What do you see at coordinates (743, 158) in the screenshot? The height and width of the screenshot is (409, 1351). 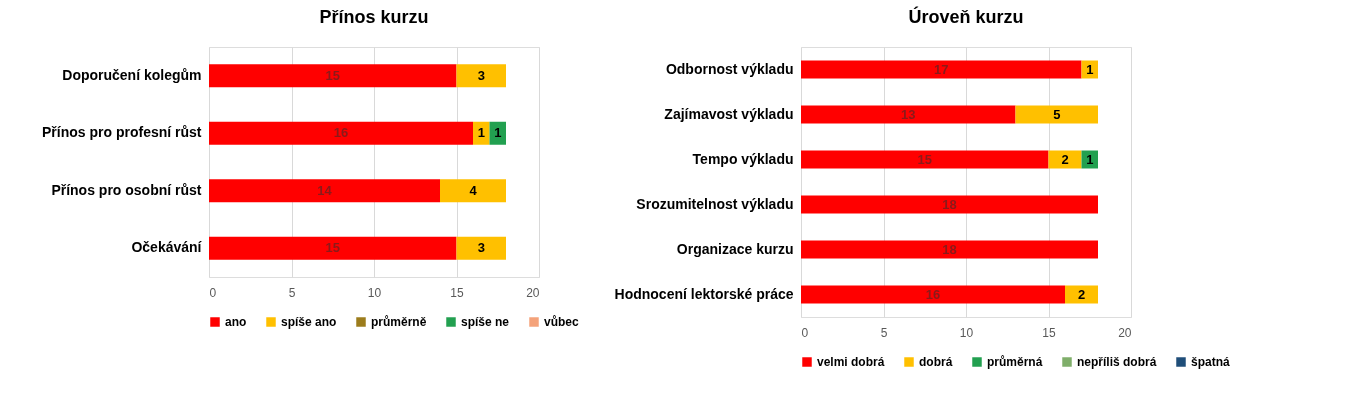 I see `y-tick-label: Tempo výkladu` at bounding box center [743, 158].